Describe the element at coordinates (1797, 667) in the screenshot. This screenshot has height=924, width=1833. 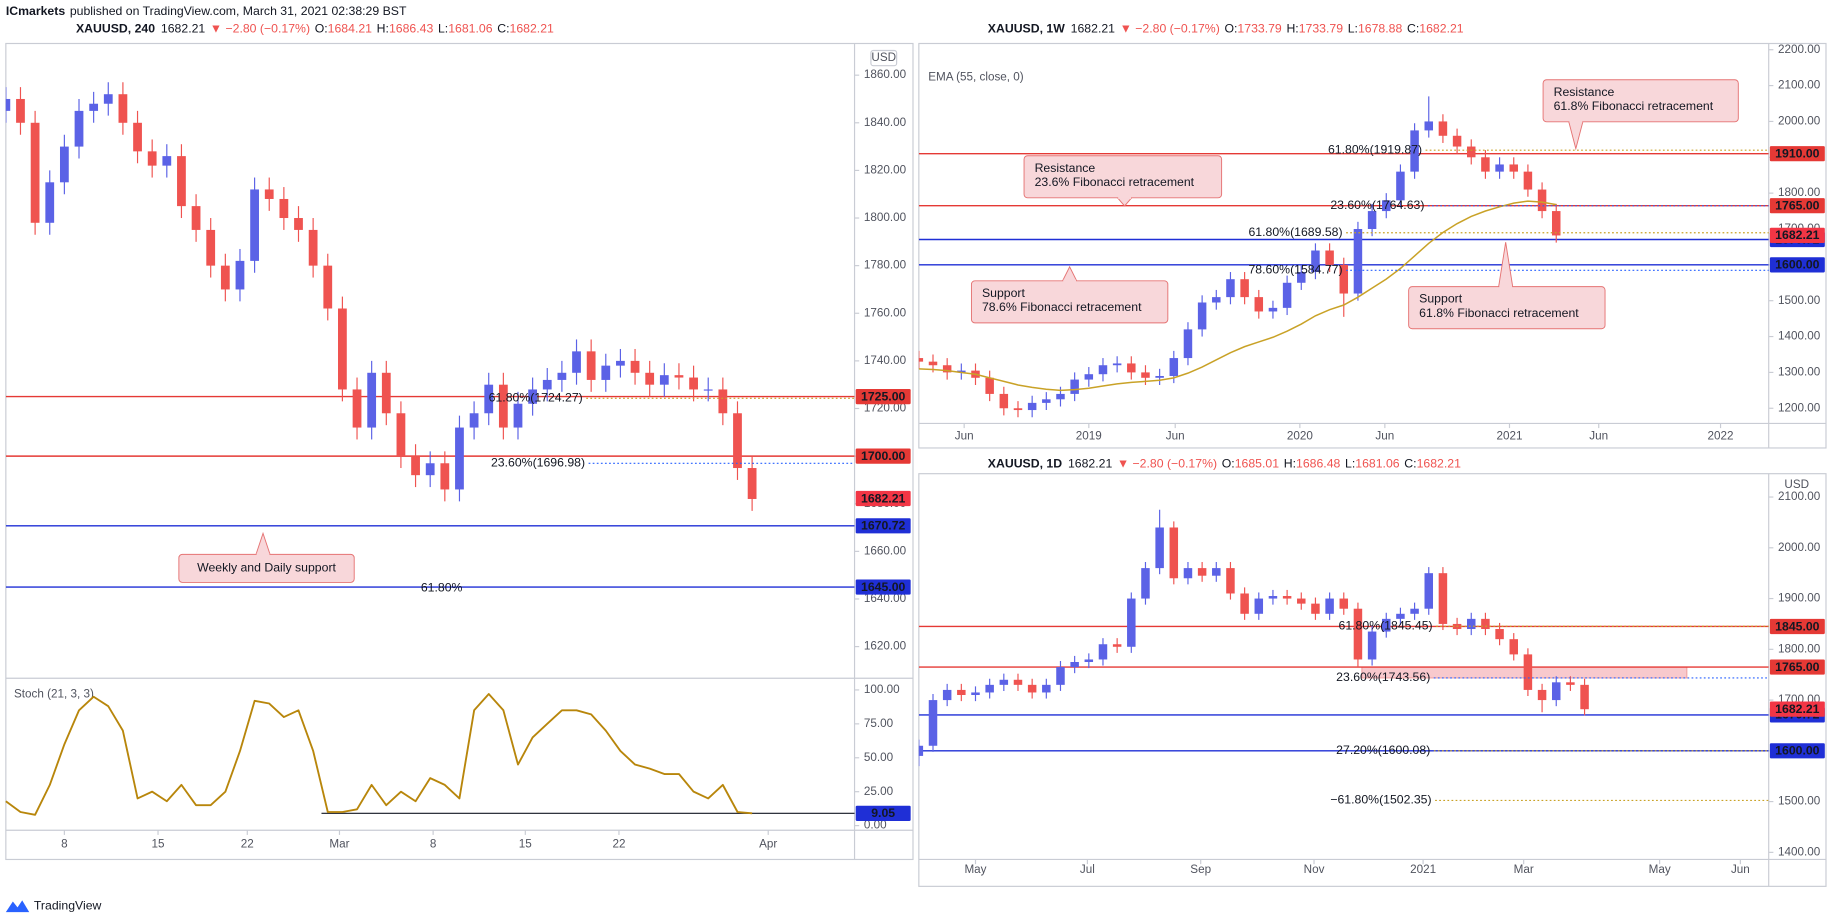
I see `price-label: 1765.00` at that location.